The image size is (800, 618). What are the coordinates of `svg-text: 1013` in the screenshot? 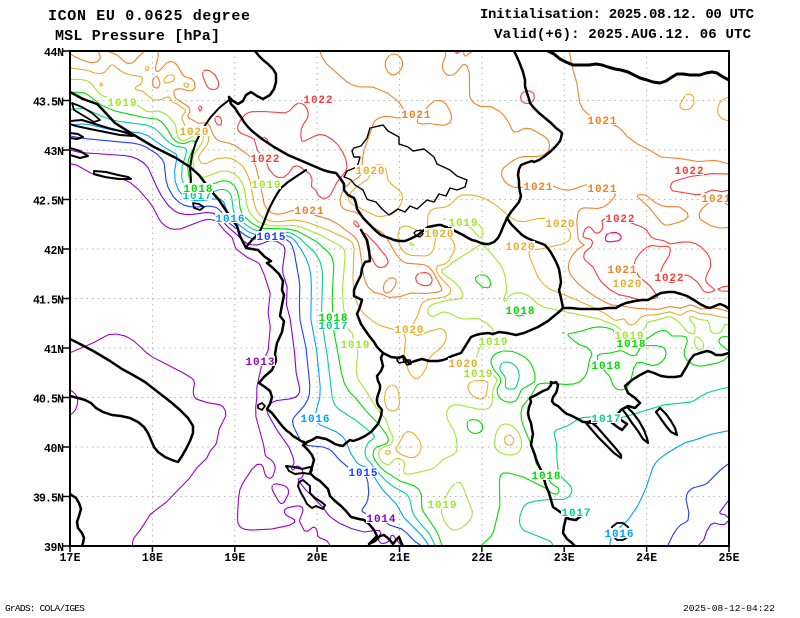 It's located at (260, 363).